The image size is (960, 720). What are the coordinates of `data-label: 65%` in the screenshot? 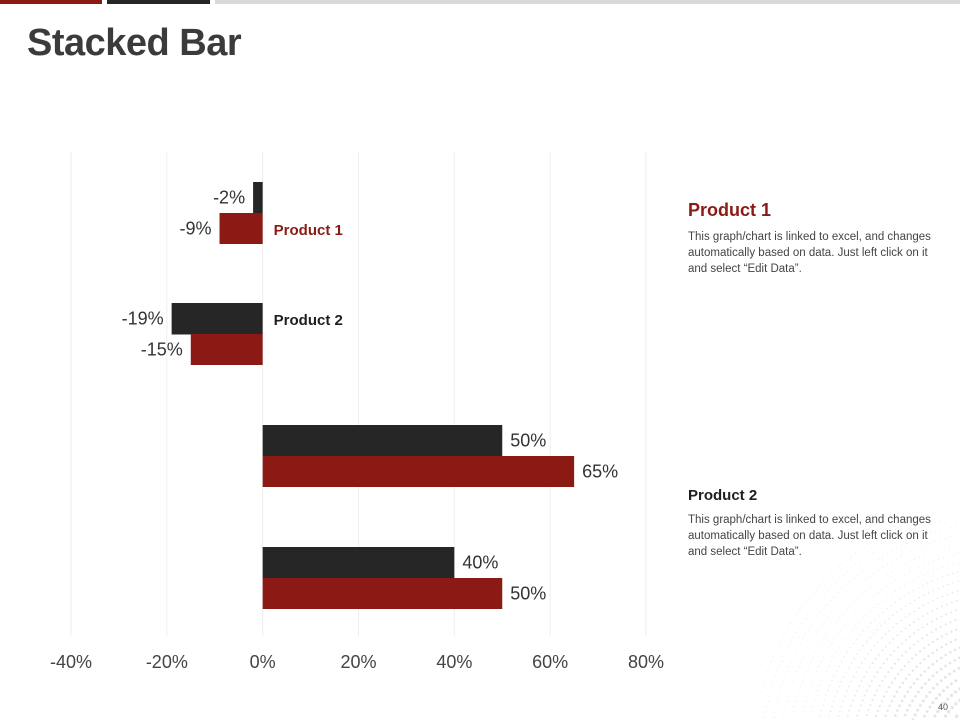 It's located at (600, 472).